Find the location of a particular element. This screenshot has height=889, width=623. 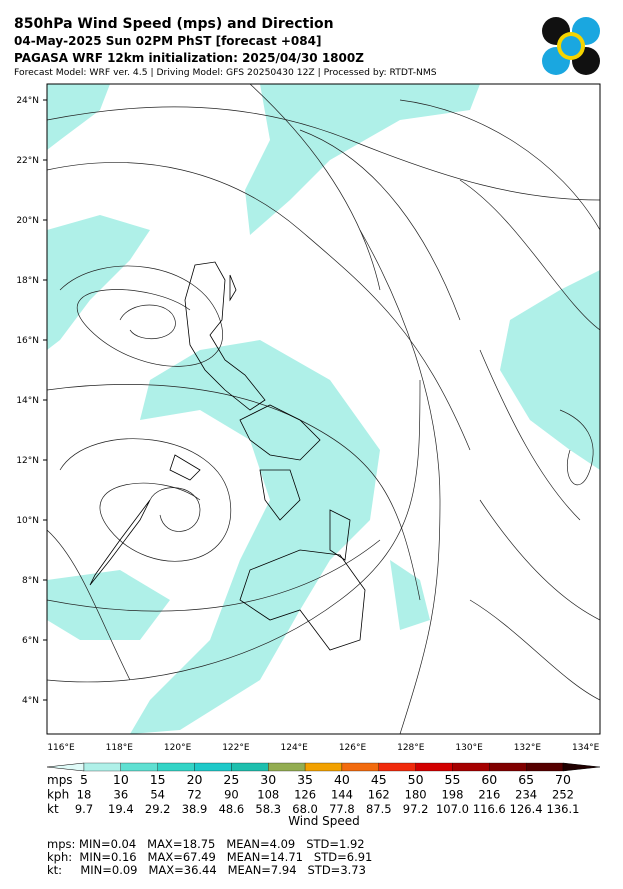

colorbar-label: 40 is located at coordinates (342, 779).